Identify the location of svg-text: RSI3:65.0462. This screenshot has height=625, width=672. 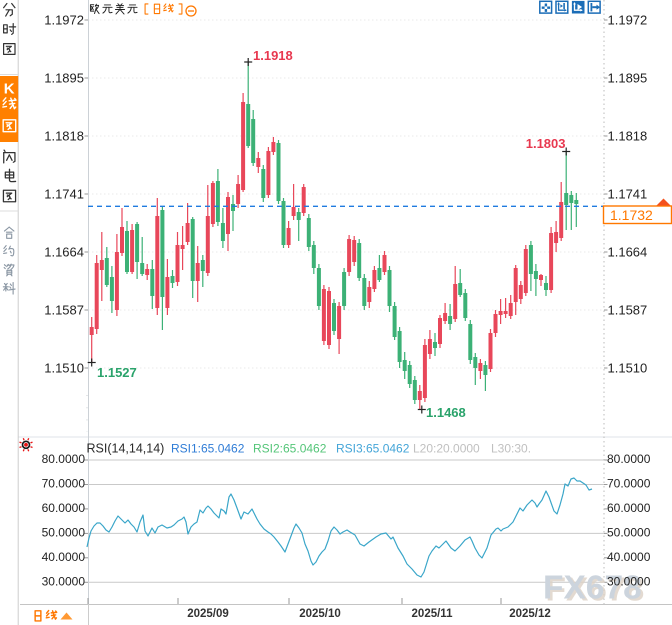
(373, 449).